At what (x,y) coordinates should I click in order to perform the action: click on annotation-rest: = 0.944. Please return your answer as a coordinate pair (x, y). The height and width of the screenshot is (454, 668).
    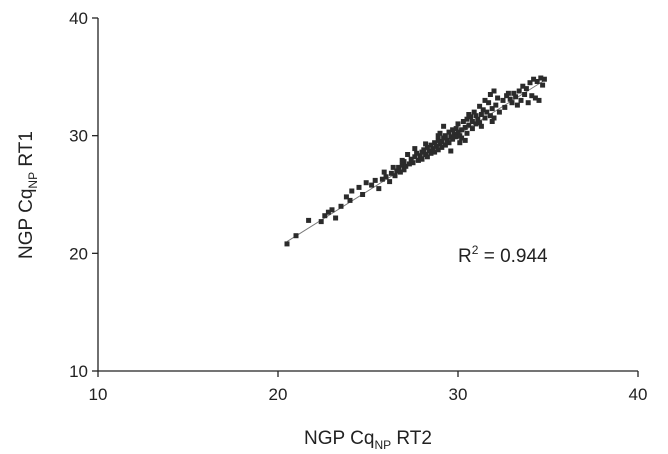
    Looking at the image, I should click on (513, 256).